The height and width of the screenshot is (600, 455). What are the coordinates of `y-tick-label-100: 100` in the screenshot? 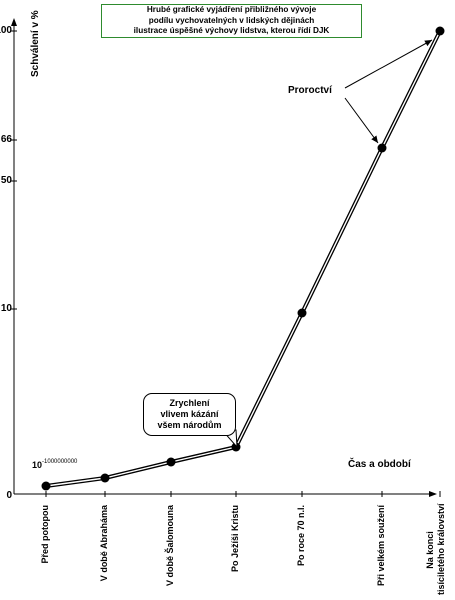 It's located at (6, 30).